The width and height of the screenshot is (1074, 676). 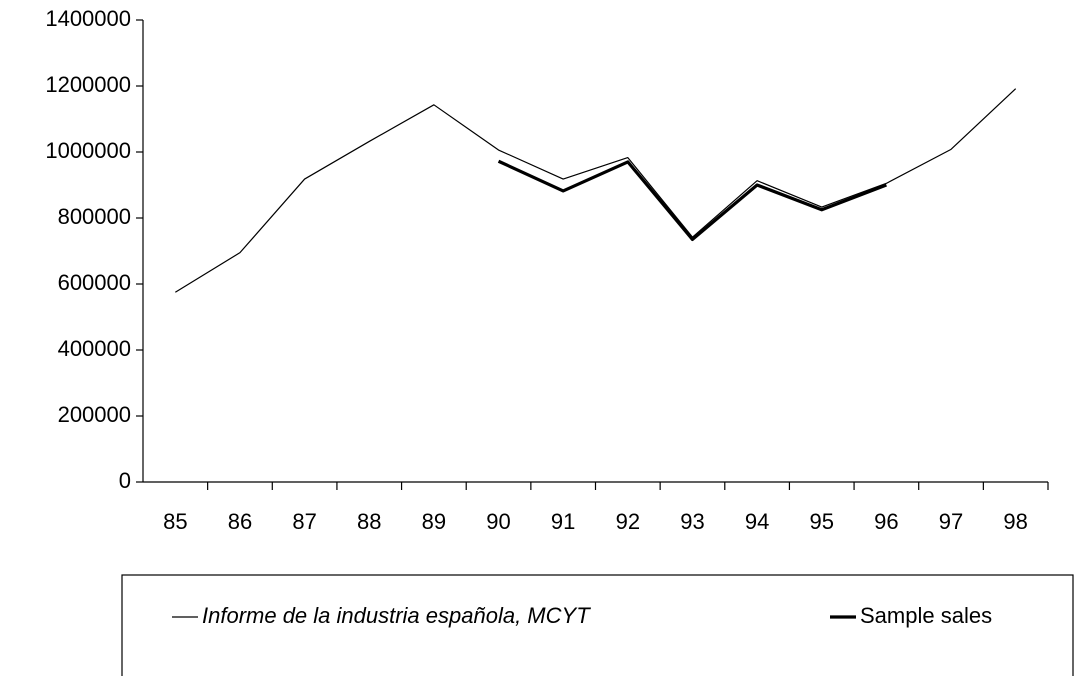 What do you see at coordinates (369, 521) in the screenshot?
I see `x-tick-label: 88` at bounding box center [369, 521].